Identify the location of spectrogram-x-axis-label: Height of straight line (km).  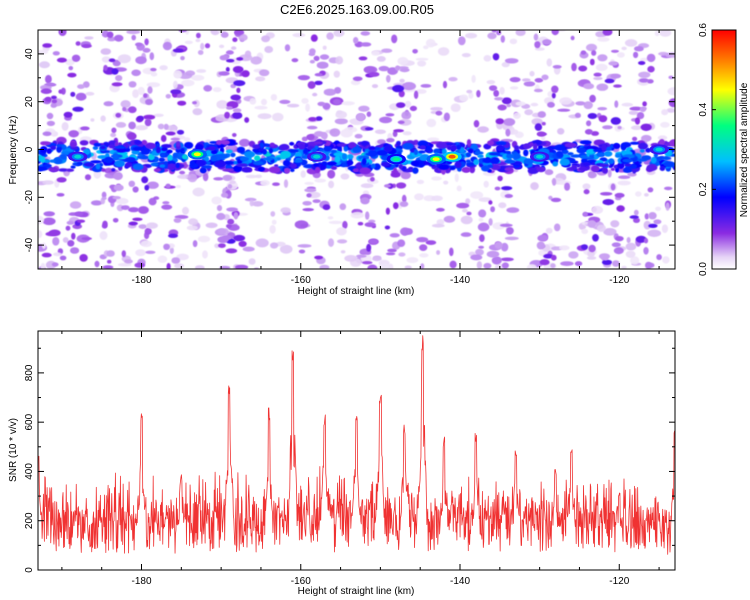
(356, 291).